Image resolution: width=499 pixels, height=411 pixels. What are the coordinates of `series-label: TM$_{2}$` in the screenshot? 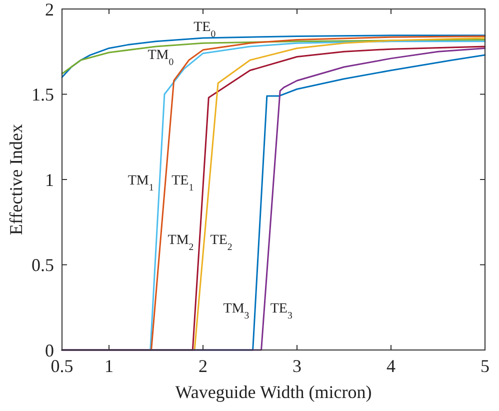 It's located at (181, 243).